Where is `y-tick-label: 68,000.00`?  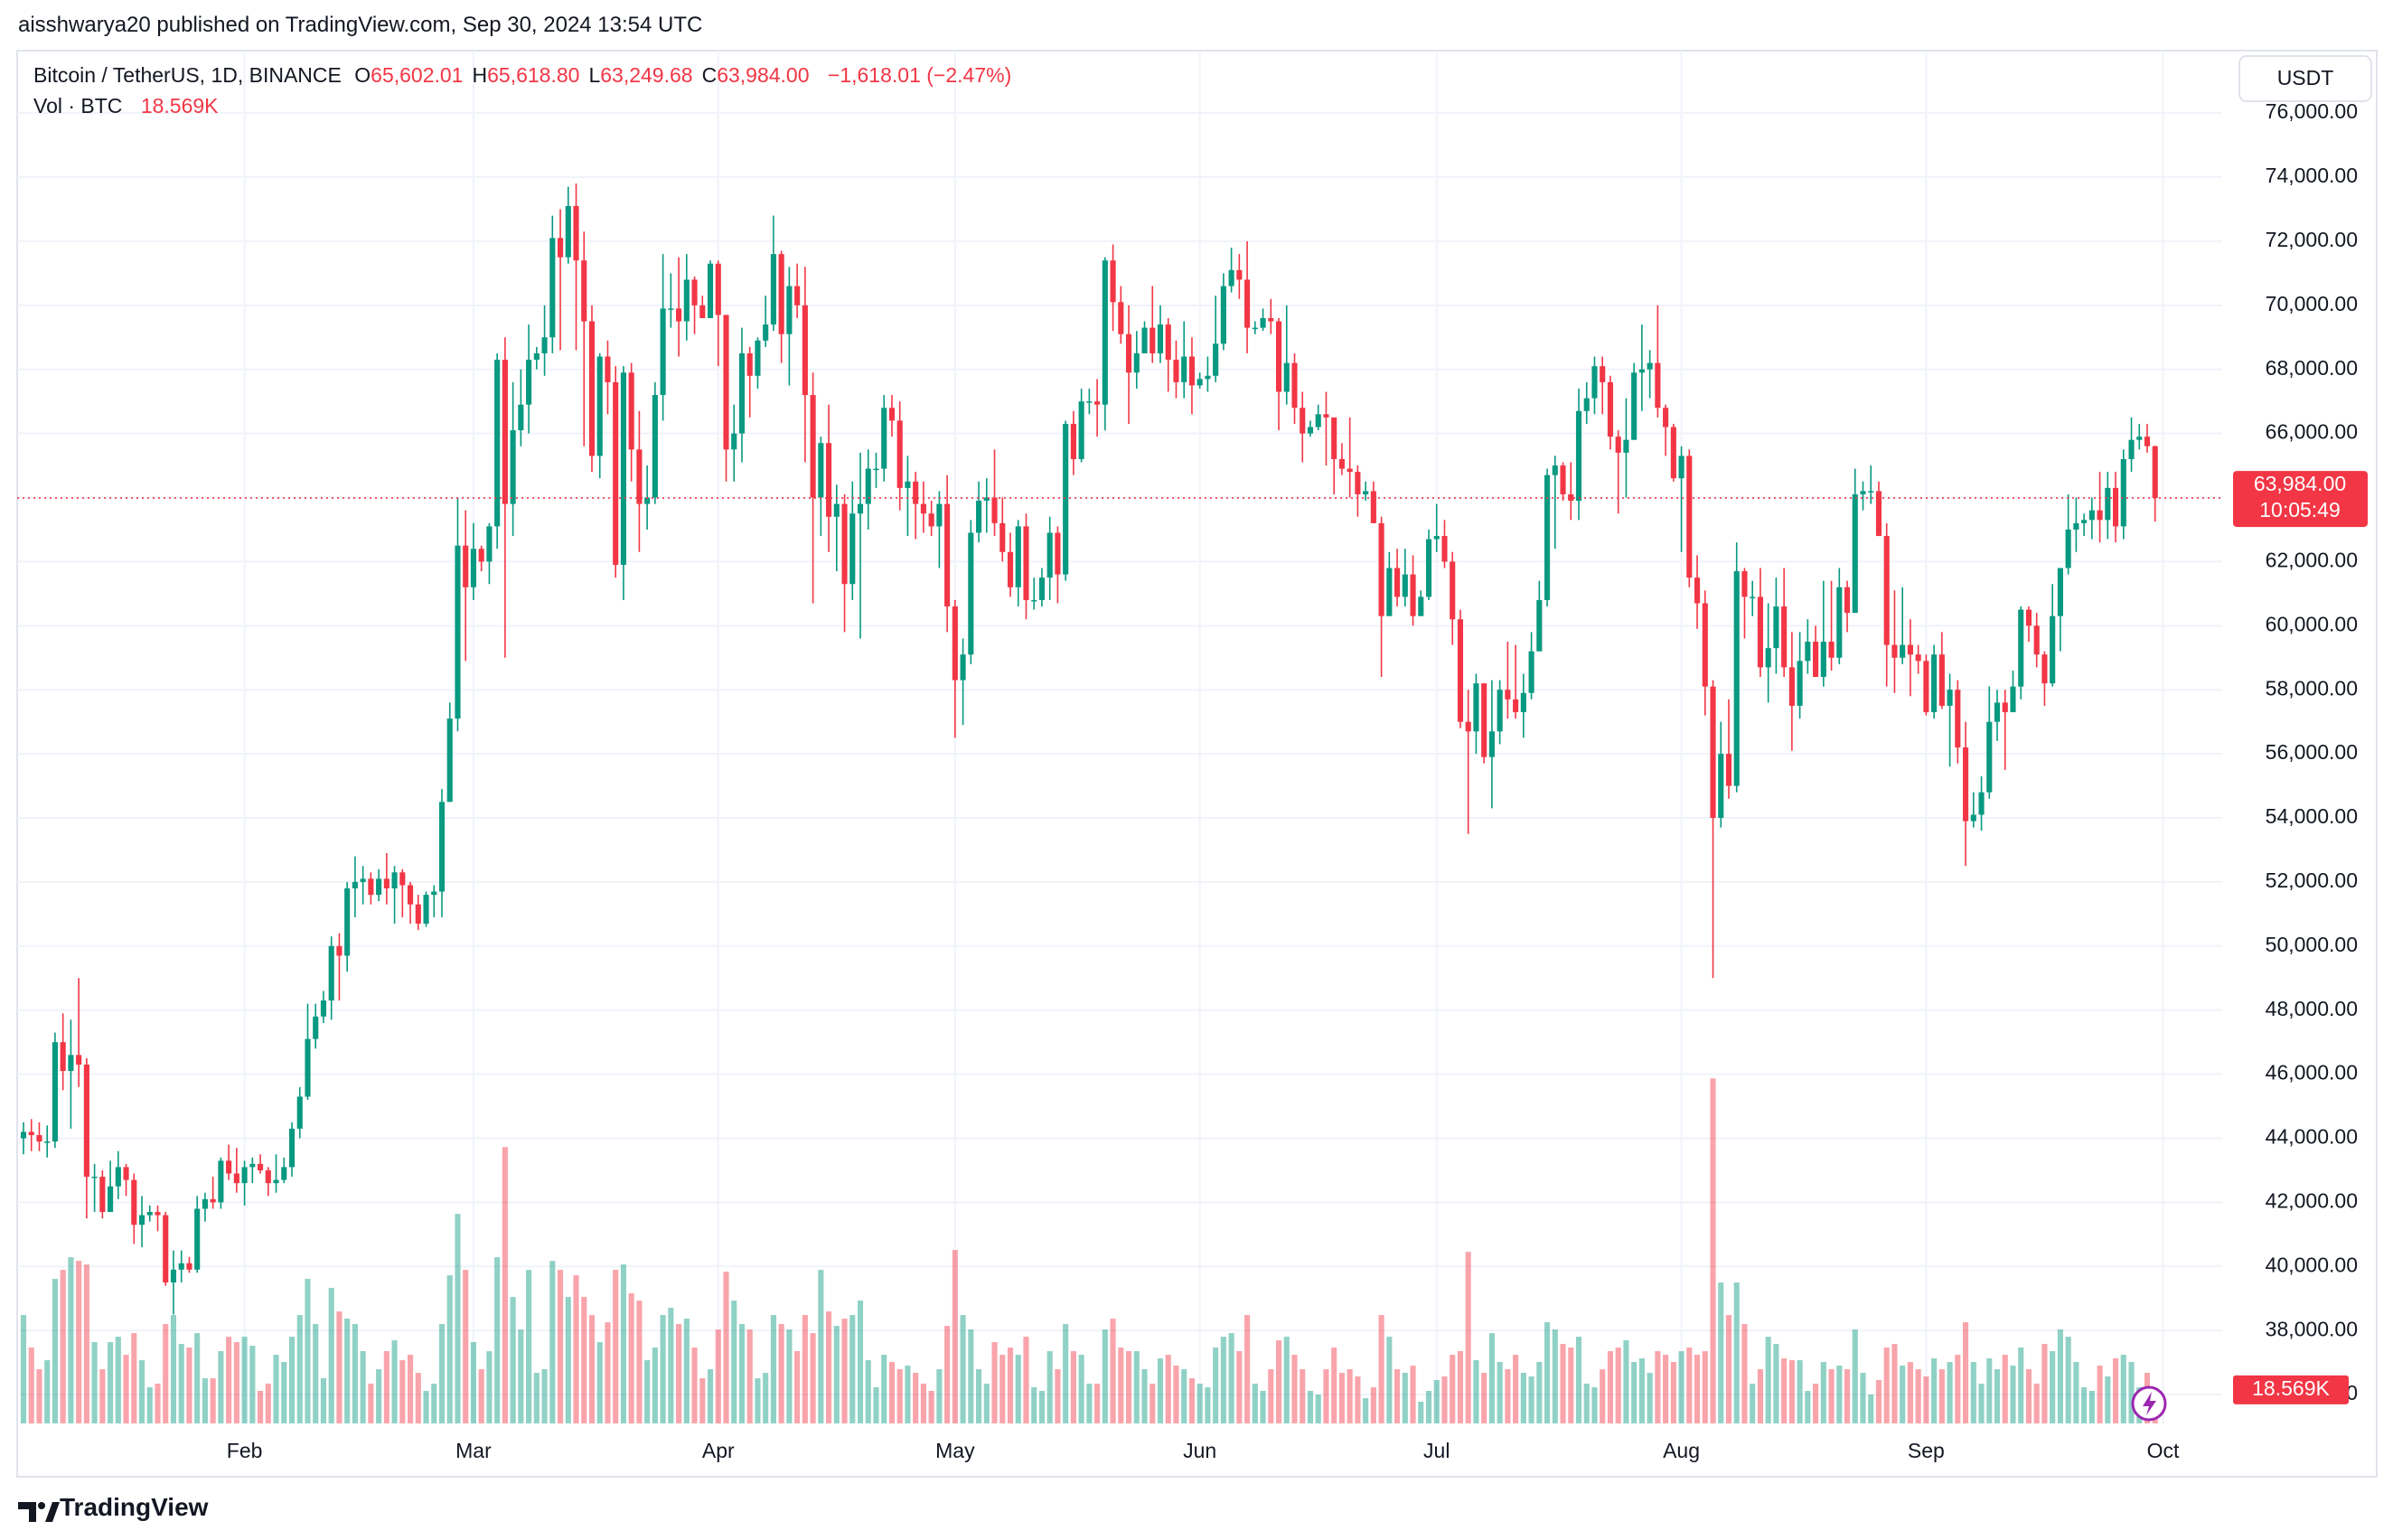
y-tick-label: 68,000.00 is located at coordinates (2312, 368).